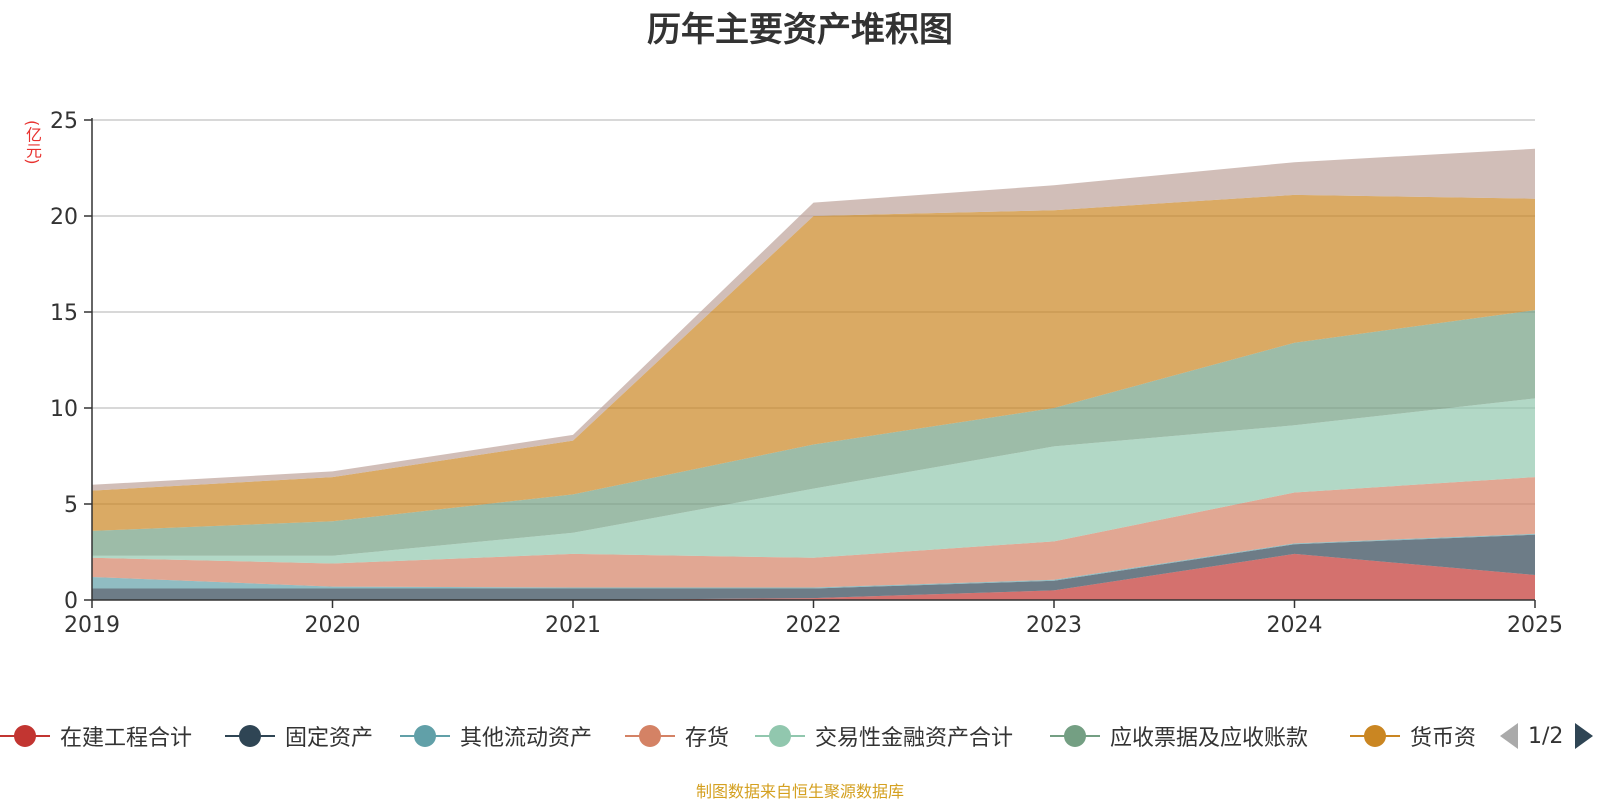 The width and height of the screenshot is (1600, 802). I want to click on x-tick-label: 2024, so click(1295, 625).